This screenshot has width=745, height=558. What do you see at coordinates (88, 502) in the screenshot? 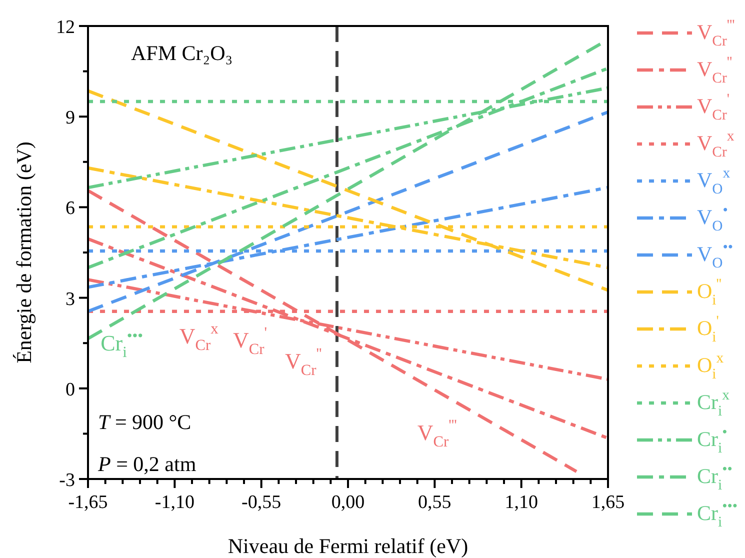
I see `x-tick-label: -1,65` at bounding box center [88, 502].